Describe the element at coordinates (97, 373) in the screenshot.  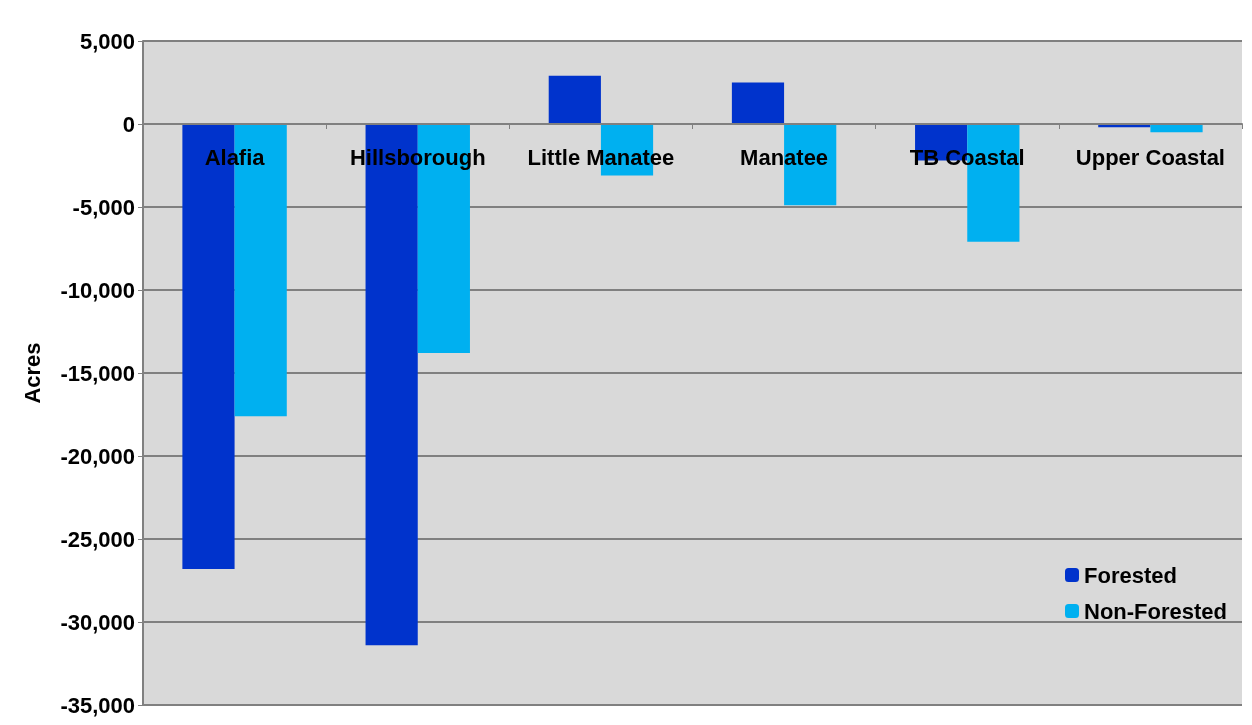
I see `y-tick-label: -15,000` at that location.